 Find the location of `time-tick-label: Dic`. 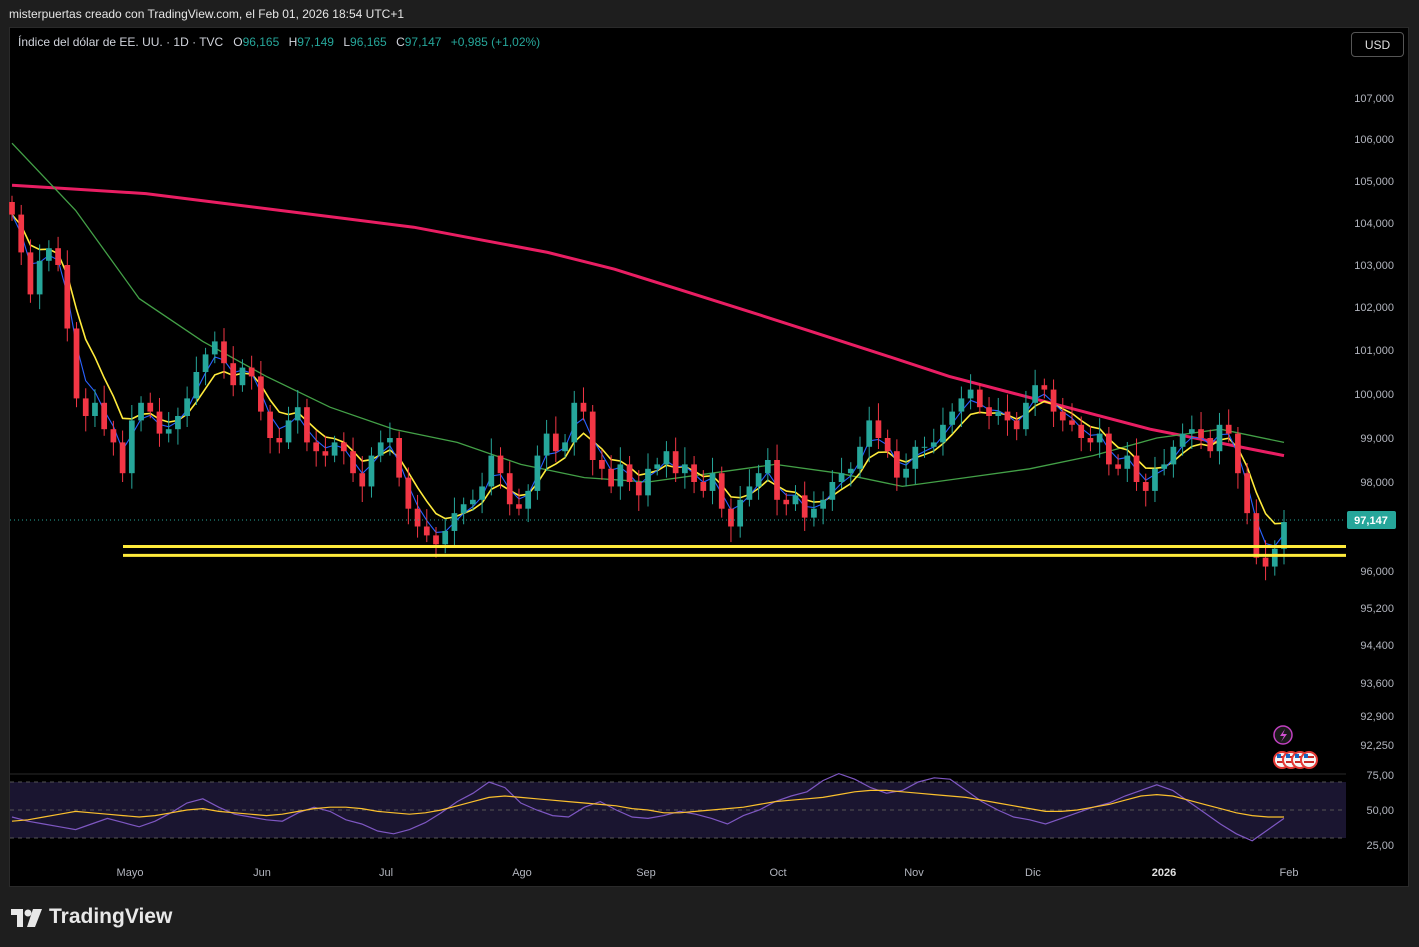

time-tick-label: Dic is located at coordinates (1033, 873).